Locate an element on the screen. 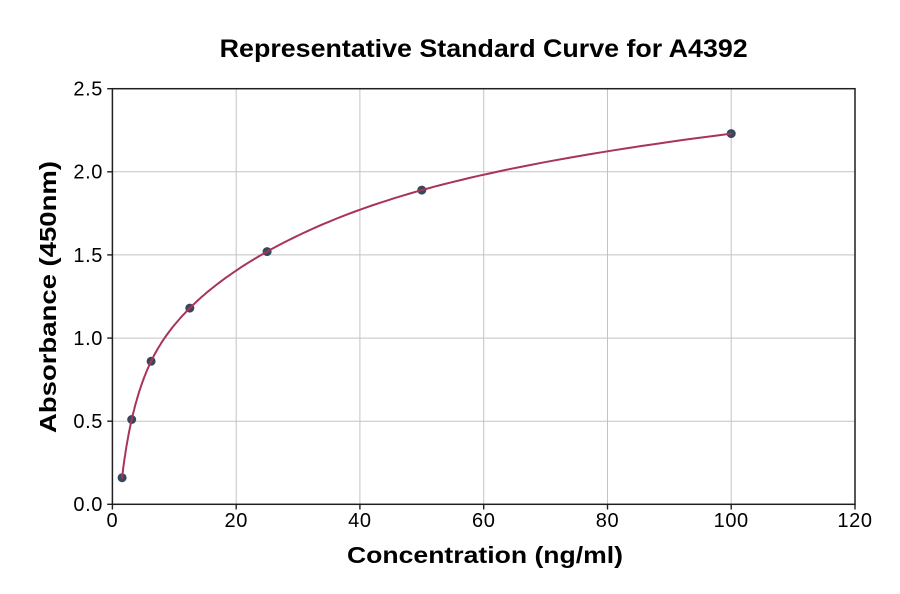 The height and width of the screenshot is (594, 900). svg-text: 20 is located at coordinates (235, 521).